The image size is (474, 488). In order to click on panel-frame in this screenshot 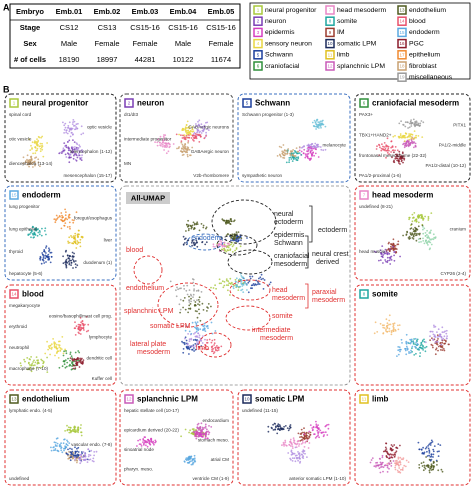, I will do `click(294, 138)`.